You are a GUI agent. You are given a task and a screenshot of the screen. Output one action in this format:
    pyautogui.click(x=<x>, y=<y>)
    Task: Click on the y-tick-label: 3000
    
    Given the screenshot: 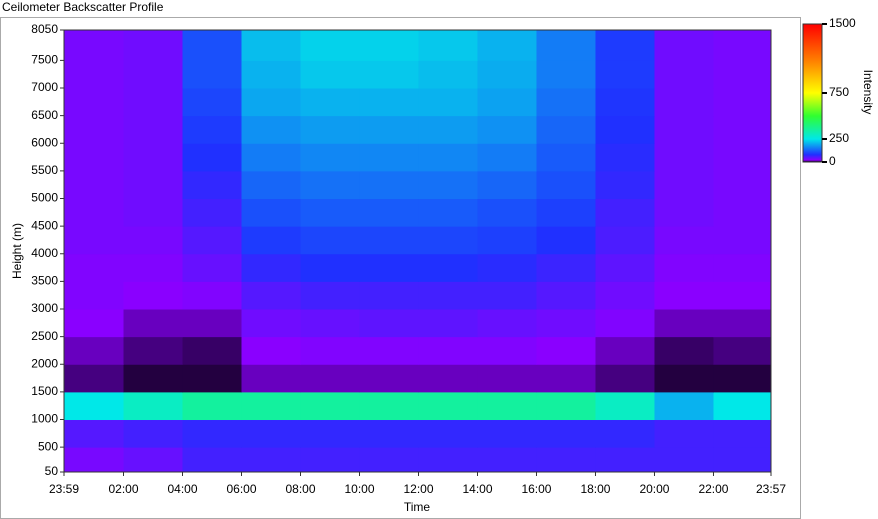 What is the action you would take?
    pyautogui.click(x=44, y=308)
    